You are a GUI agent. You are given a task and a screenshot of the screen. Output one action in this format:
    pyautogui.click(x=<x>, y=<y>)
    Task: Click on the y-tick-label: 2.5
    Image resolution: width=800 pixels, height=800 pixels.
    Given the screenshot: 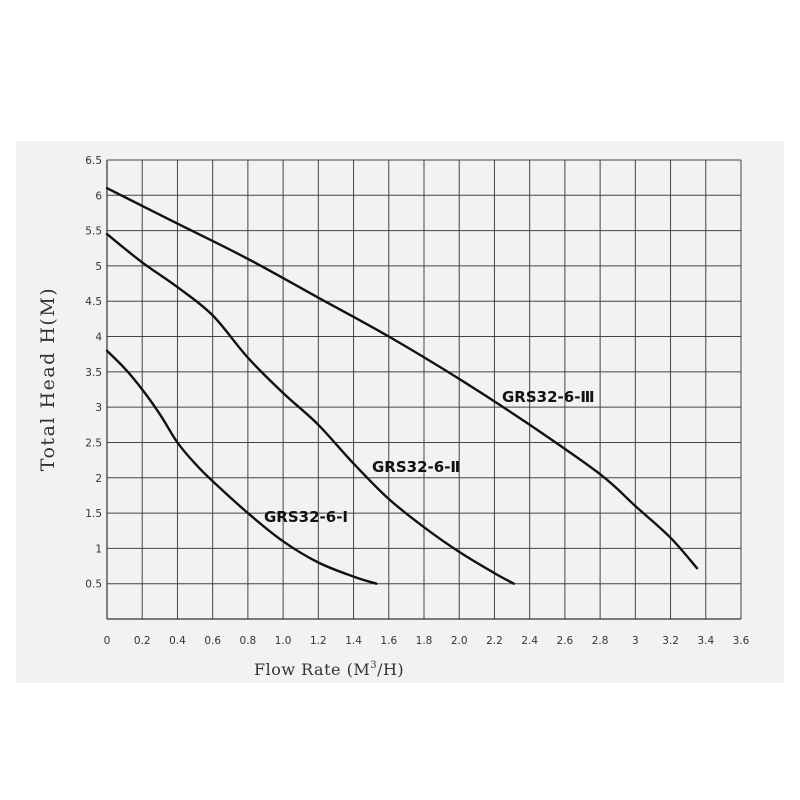 What is the action you would take?
    pyautogui.click(x=93, y=443)
    